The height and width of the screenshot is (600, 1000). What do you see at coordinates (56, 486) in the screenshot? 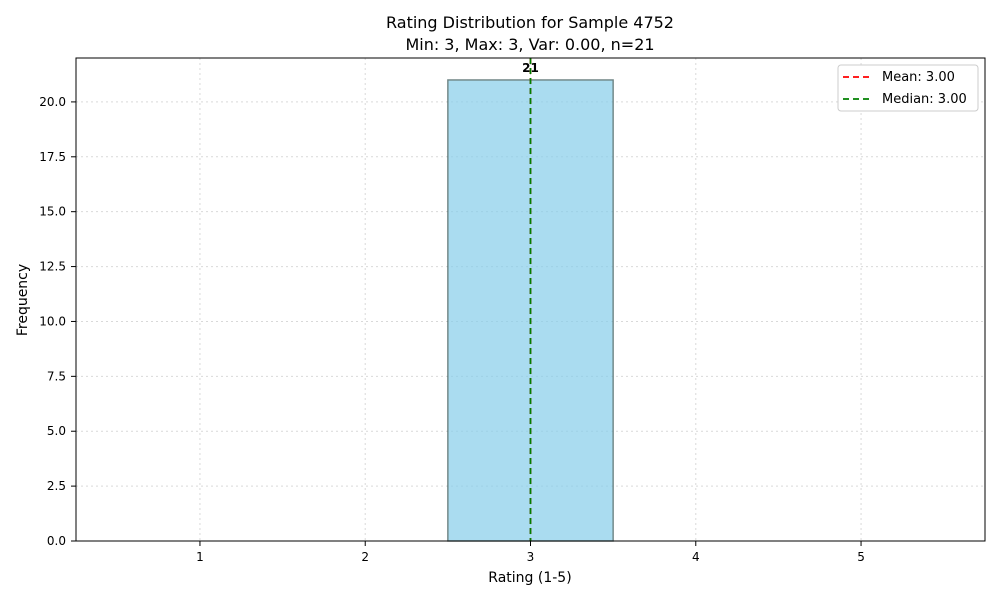
I see `y-tick-label: 2.5` at bounding box center [56, 486].